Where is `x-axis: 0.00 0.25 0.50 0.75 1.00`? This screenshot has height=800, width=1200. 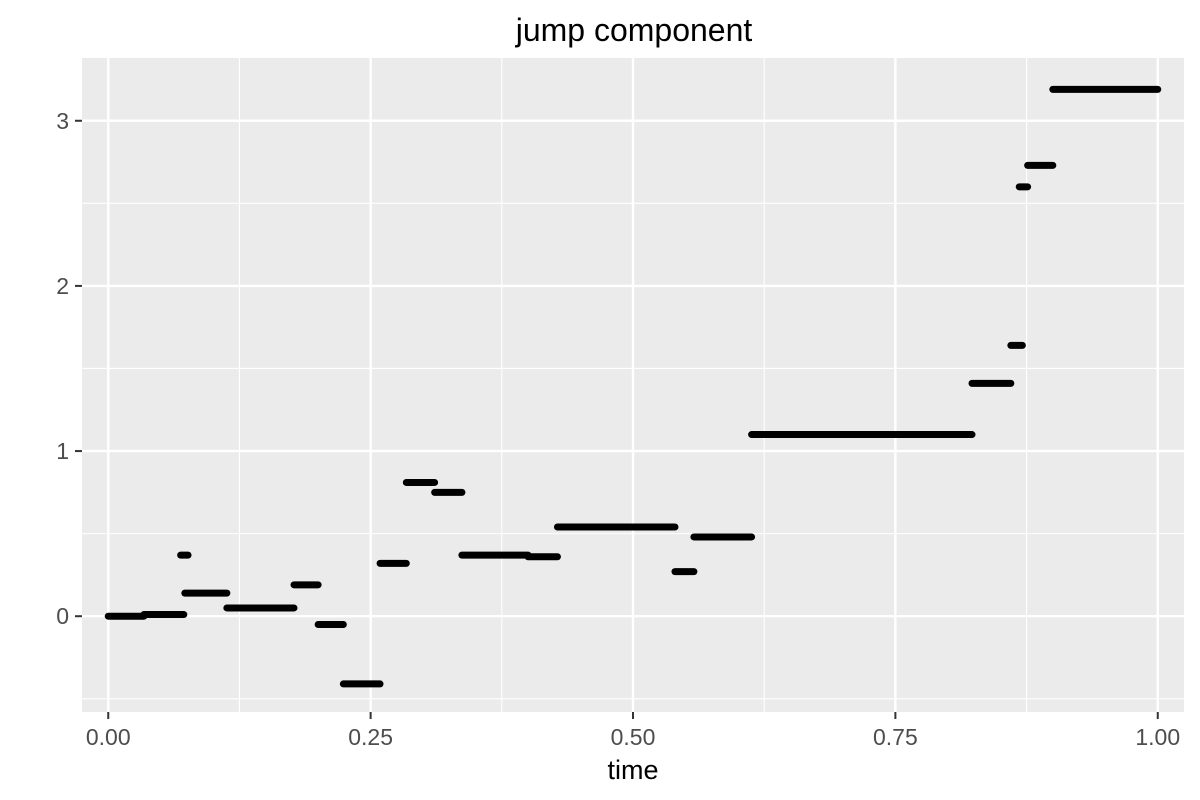 x-axis: 0.00 0.25 0.50 0.75 1.00 is located at coordinates (633, 731).